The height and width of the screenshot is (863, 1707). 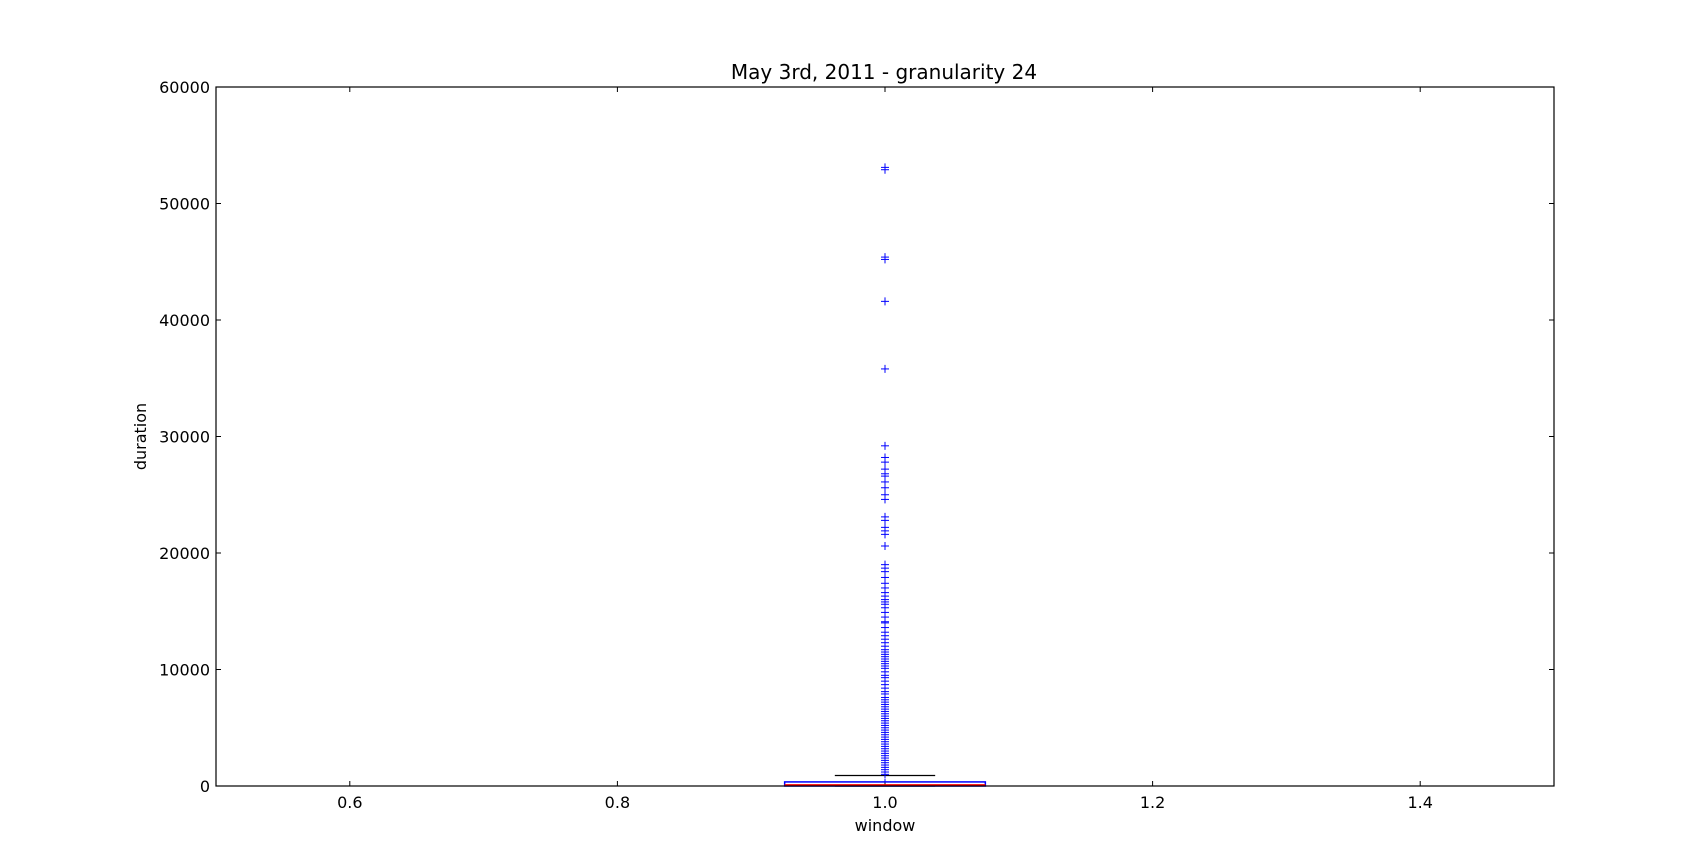 What do you see at coordinates (884, 72) in the screenshot?
I see `chart-title: May 3rd, 2011 - granularity 24` at bounding box center [884, 72].